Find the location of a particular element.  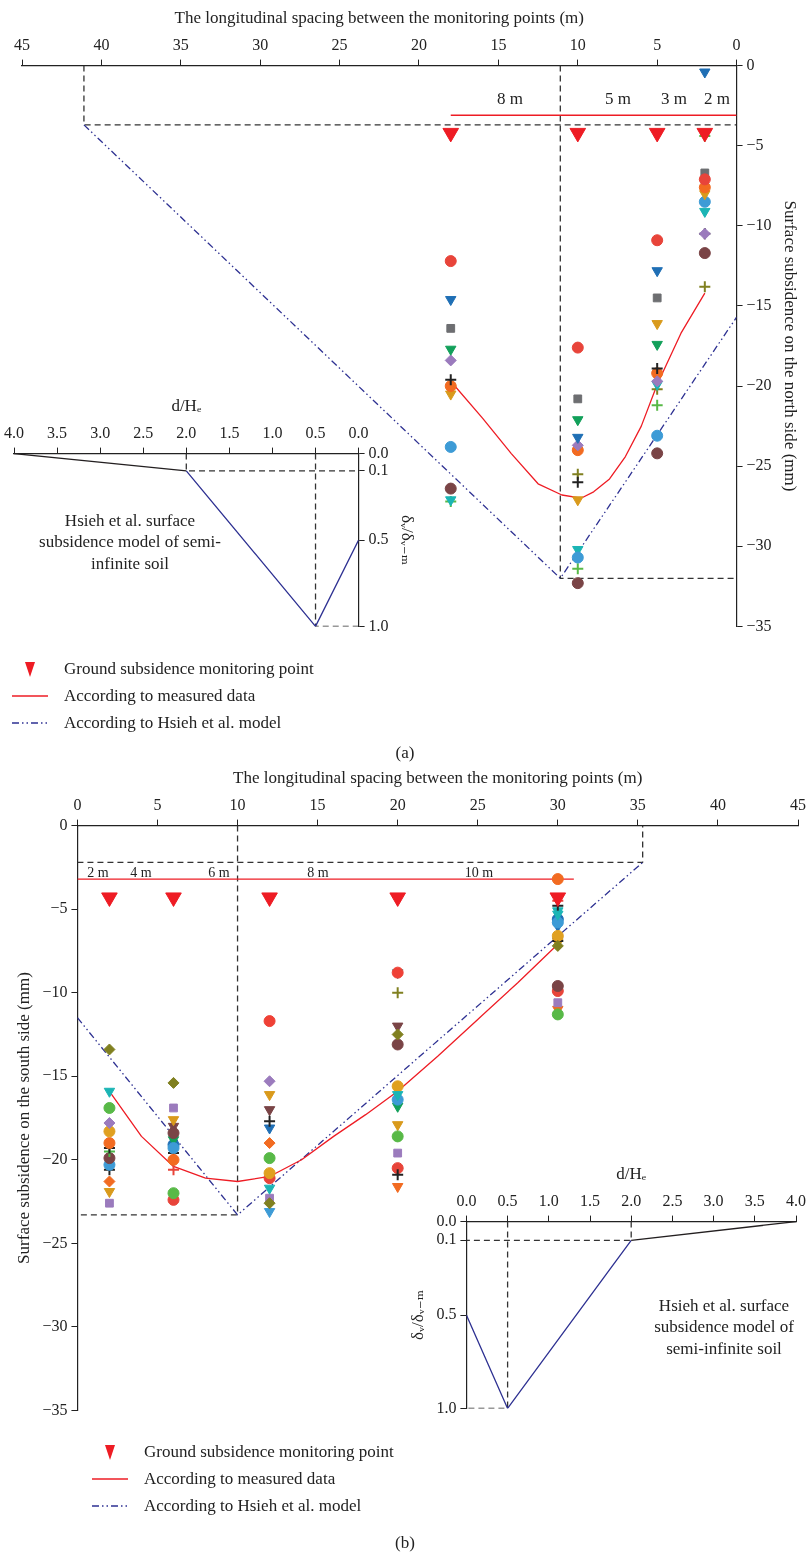

y-tick-label: 0.5 is located at coordinates (446, 1314).